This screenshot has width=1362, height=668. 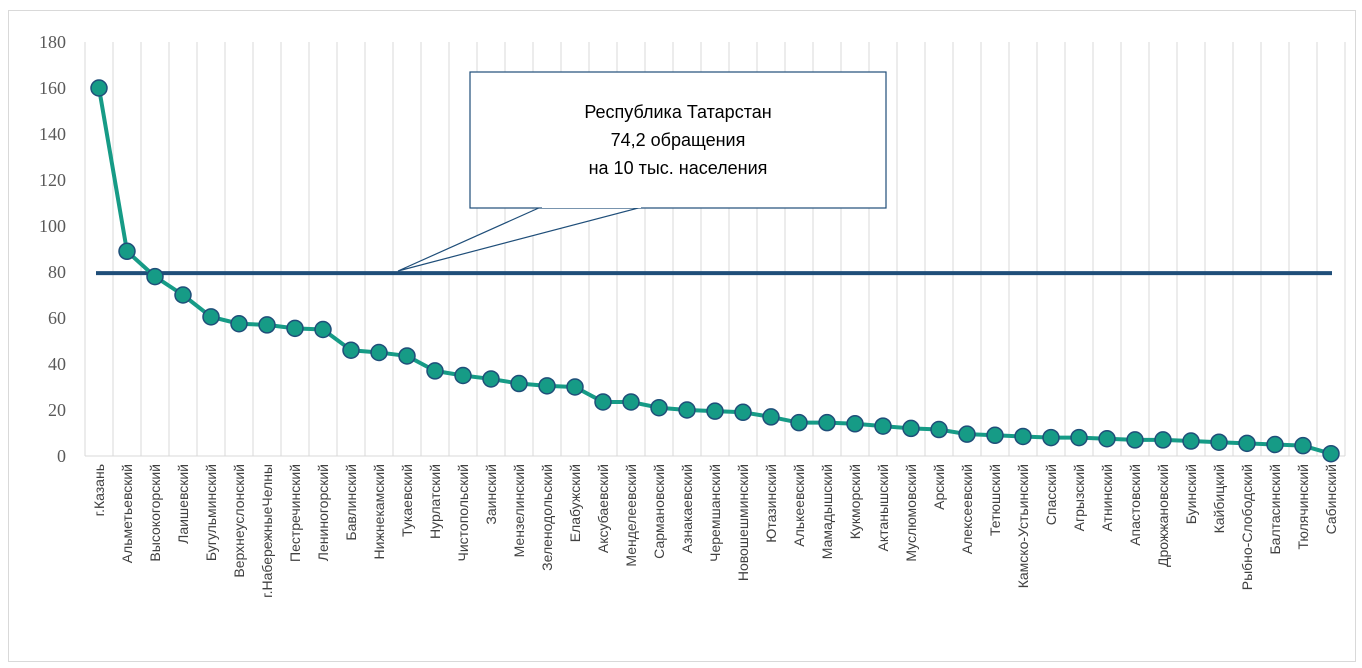 I want to click on x-tick-label: Менделеевский, so click(x=631, y=515).